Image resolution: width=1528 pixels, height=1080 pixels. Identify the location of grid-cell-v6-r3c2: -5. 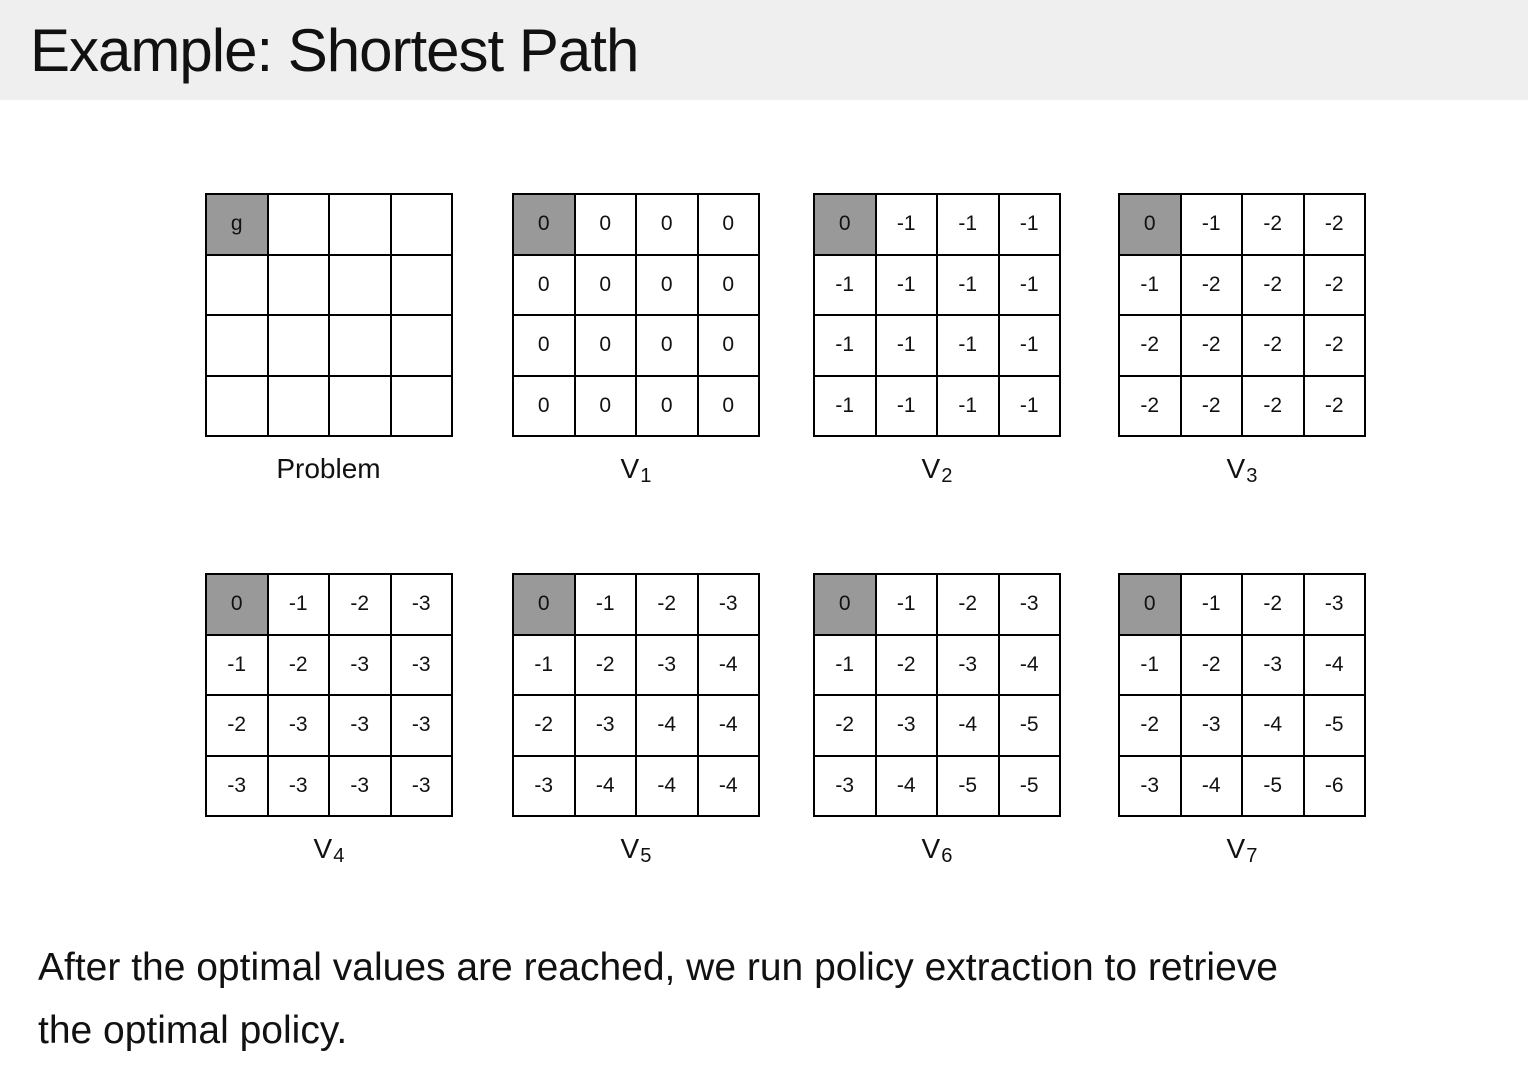
(968, 785).